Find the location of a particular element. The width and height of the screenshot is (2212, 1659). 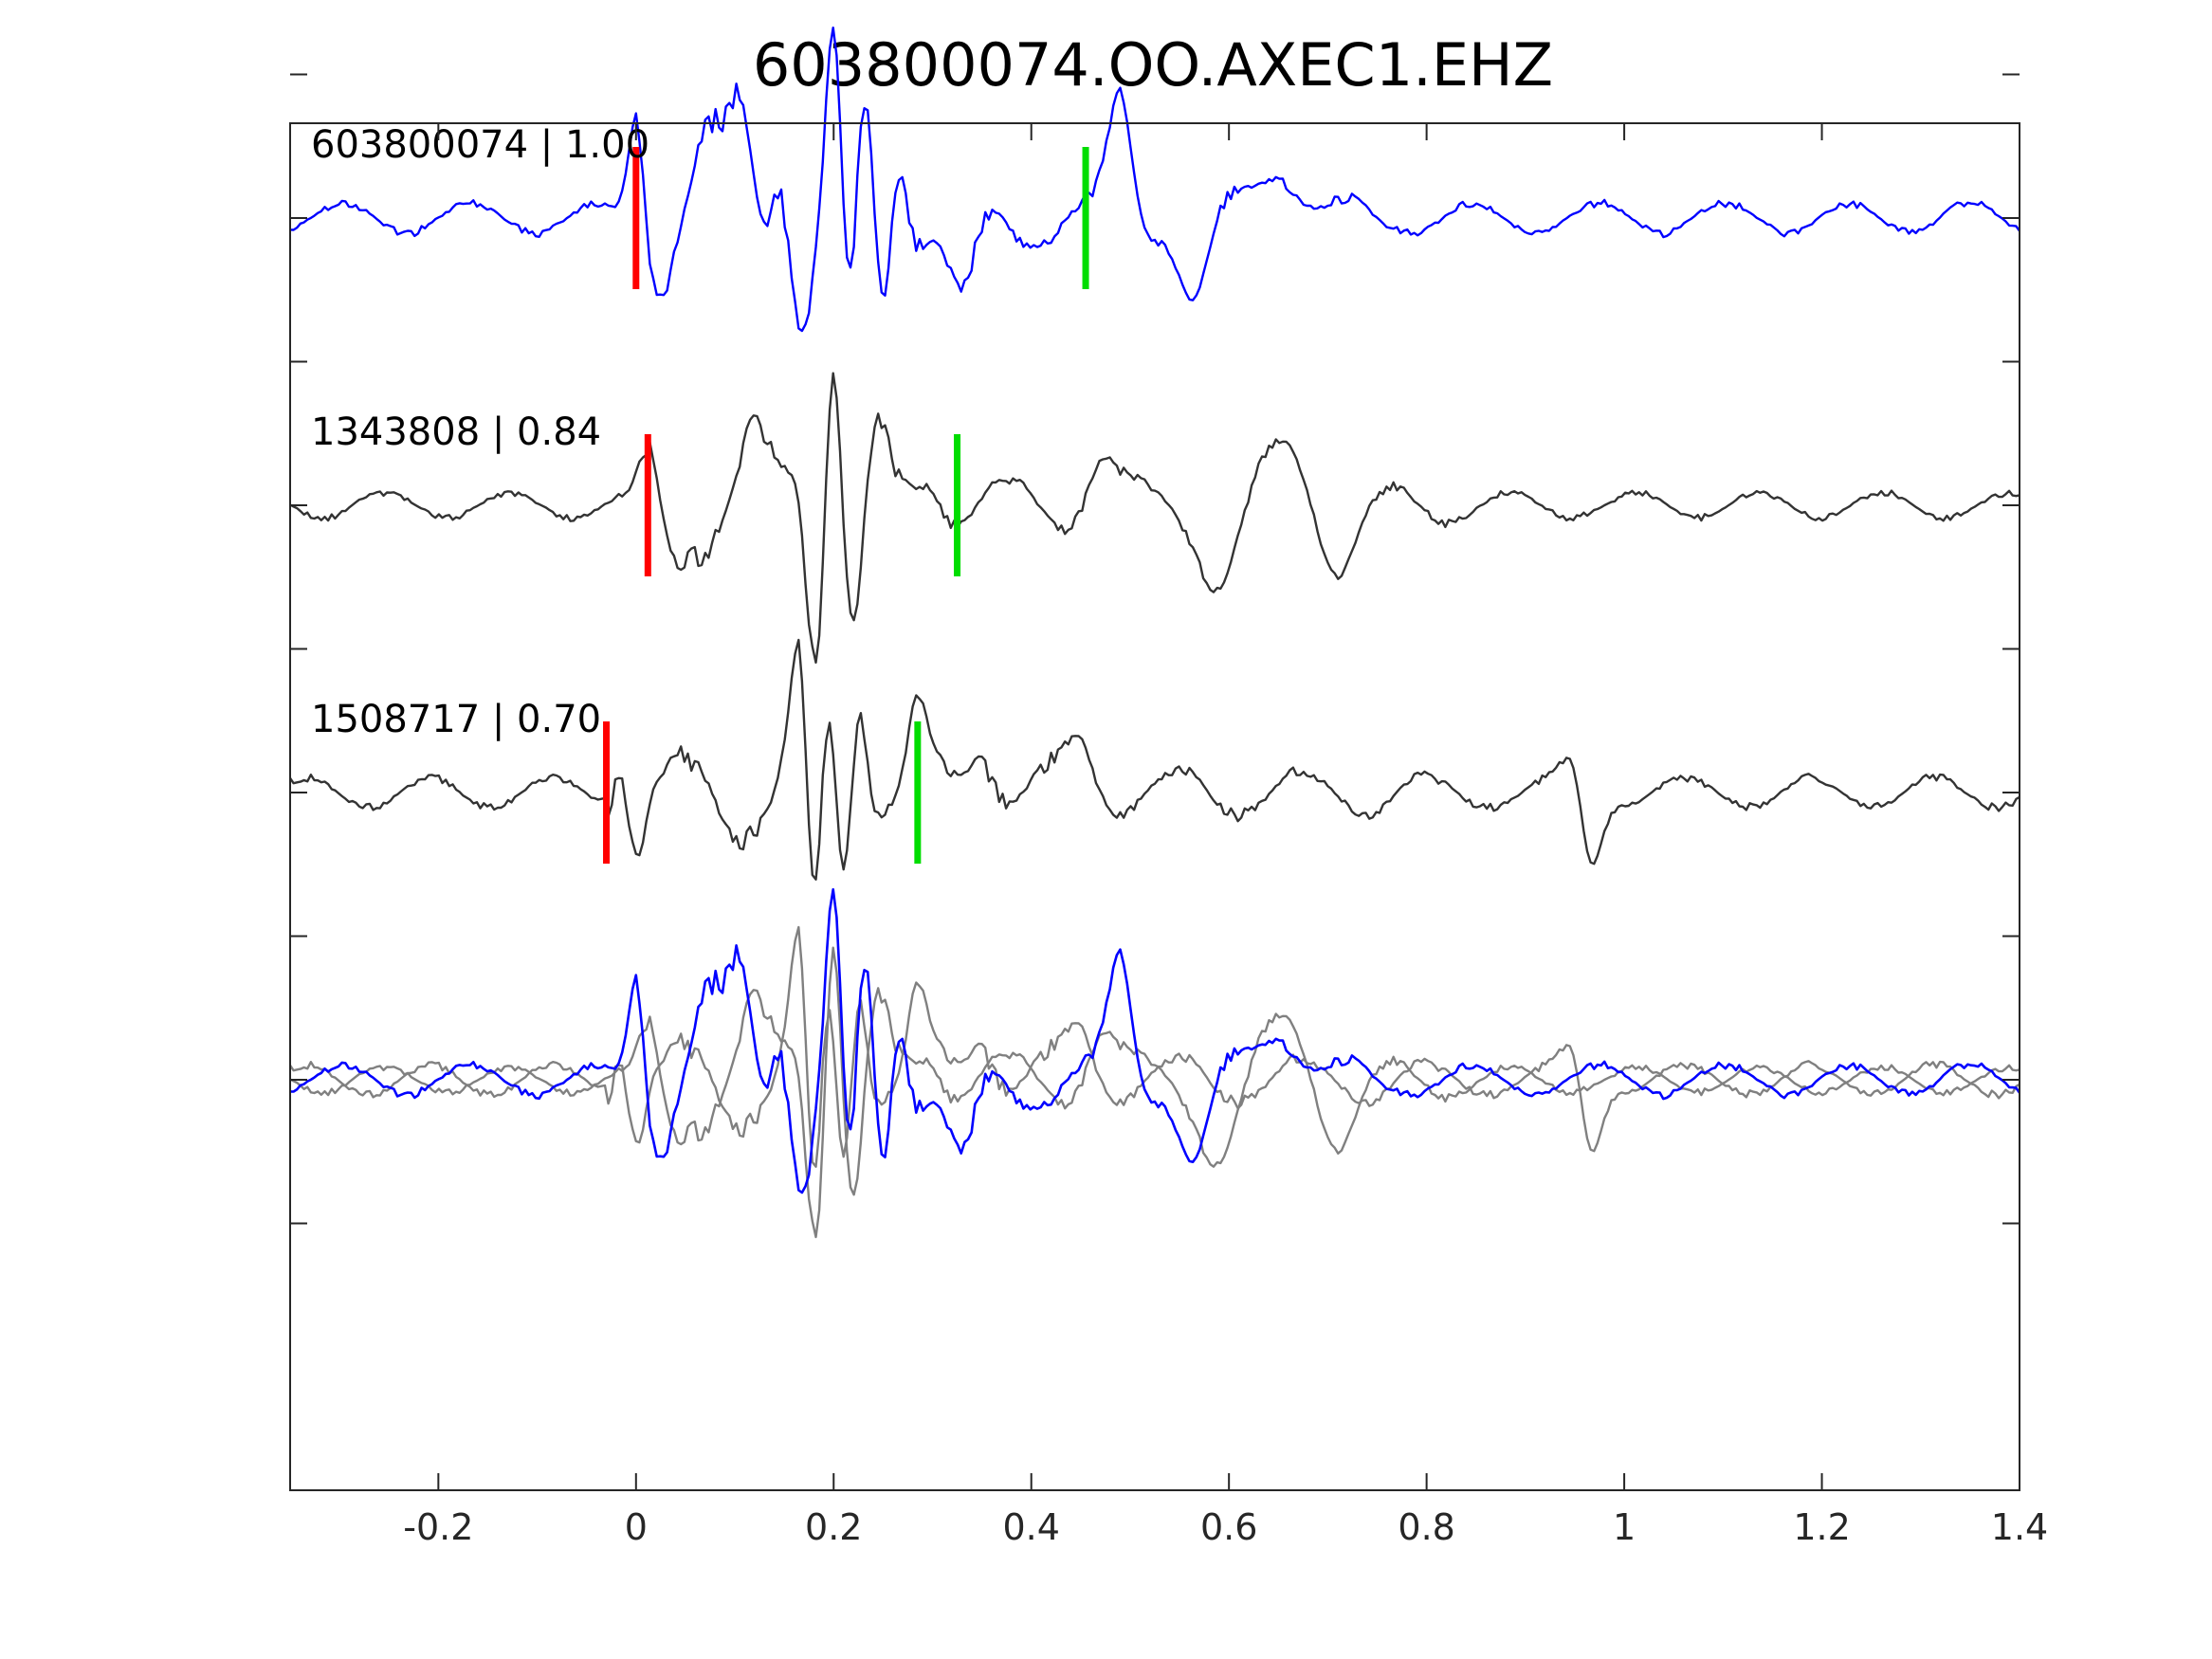

chart-title: 603800074.OO.AXEC1.EHZ is located at coordinates (1153, 65).